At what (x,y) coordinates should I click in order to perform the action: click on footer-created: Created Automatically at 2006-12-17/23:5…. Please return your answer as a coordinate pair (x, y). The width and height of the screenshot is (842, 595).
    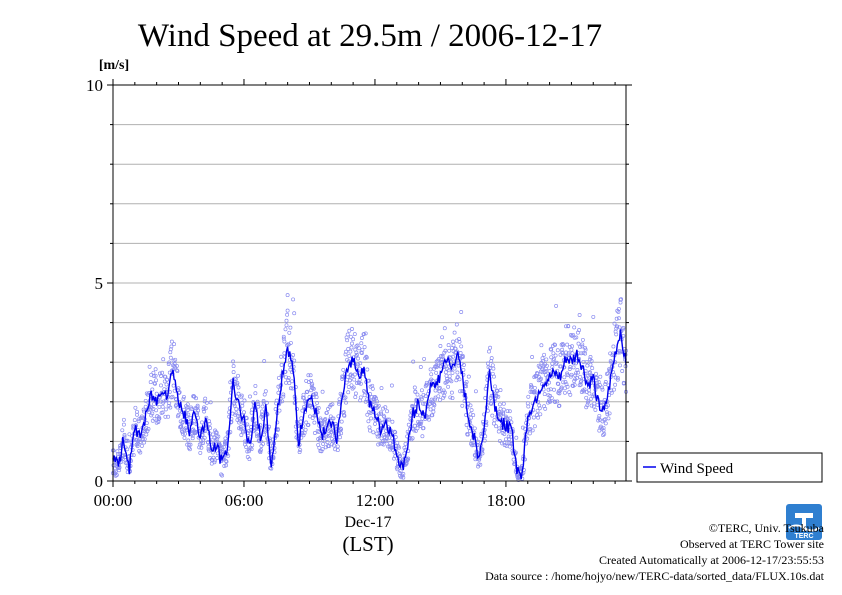
    Looking at the image, I should click on (711, 560).